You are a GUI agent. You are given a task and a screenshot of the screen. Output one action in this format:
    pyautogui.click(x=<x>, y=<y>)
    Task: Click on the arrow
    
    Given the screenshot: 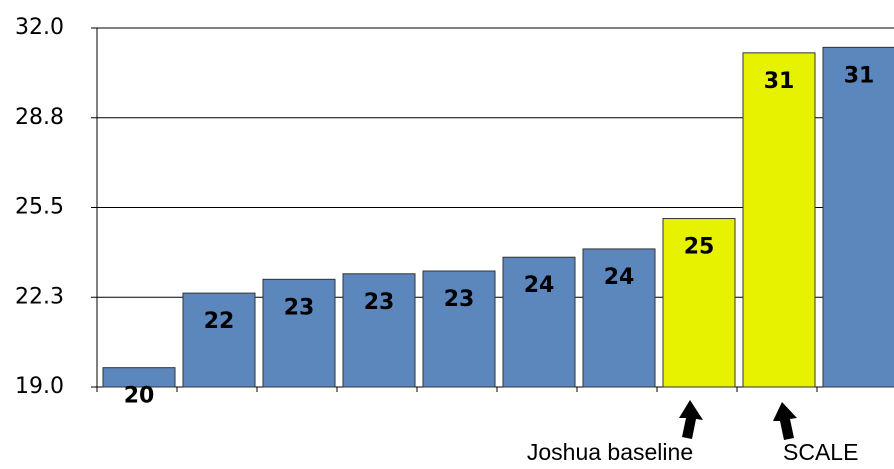 What is the action you would take?
    pyautogui.click(x=738, y=420)
    